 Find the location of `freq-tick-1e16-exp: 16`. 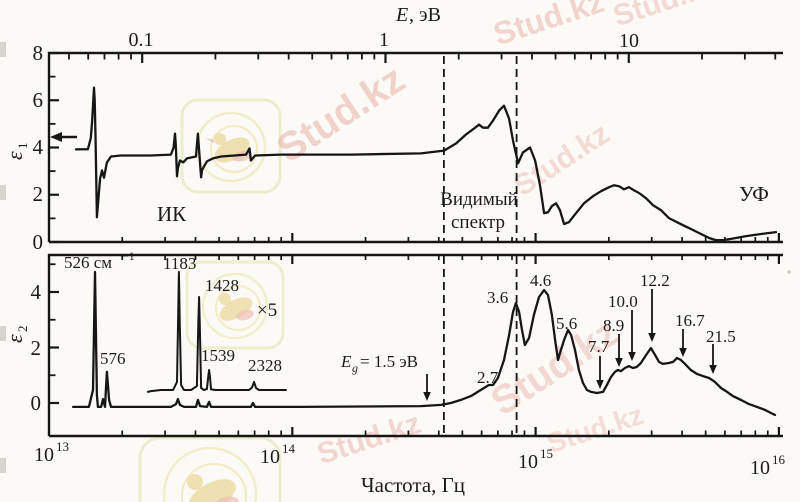

freq-tick-1e16-exp: 16 is located at coordinates (779, 459).